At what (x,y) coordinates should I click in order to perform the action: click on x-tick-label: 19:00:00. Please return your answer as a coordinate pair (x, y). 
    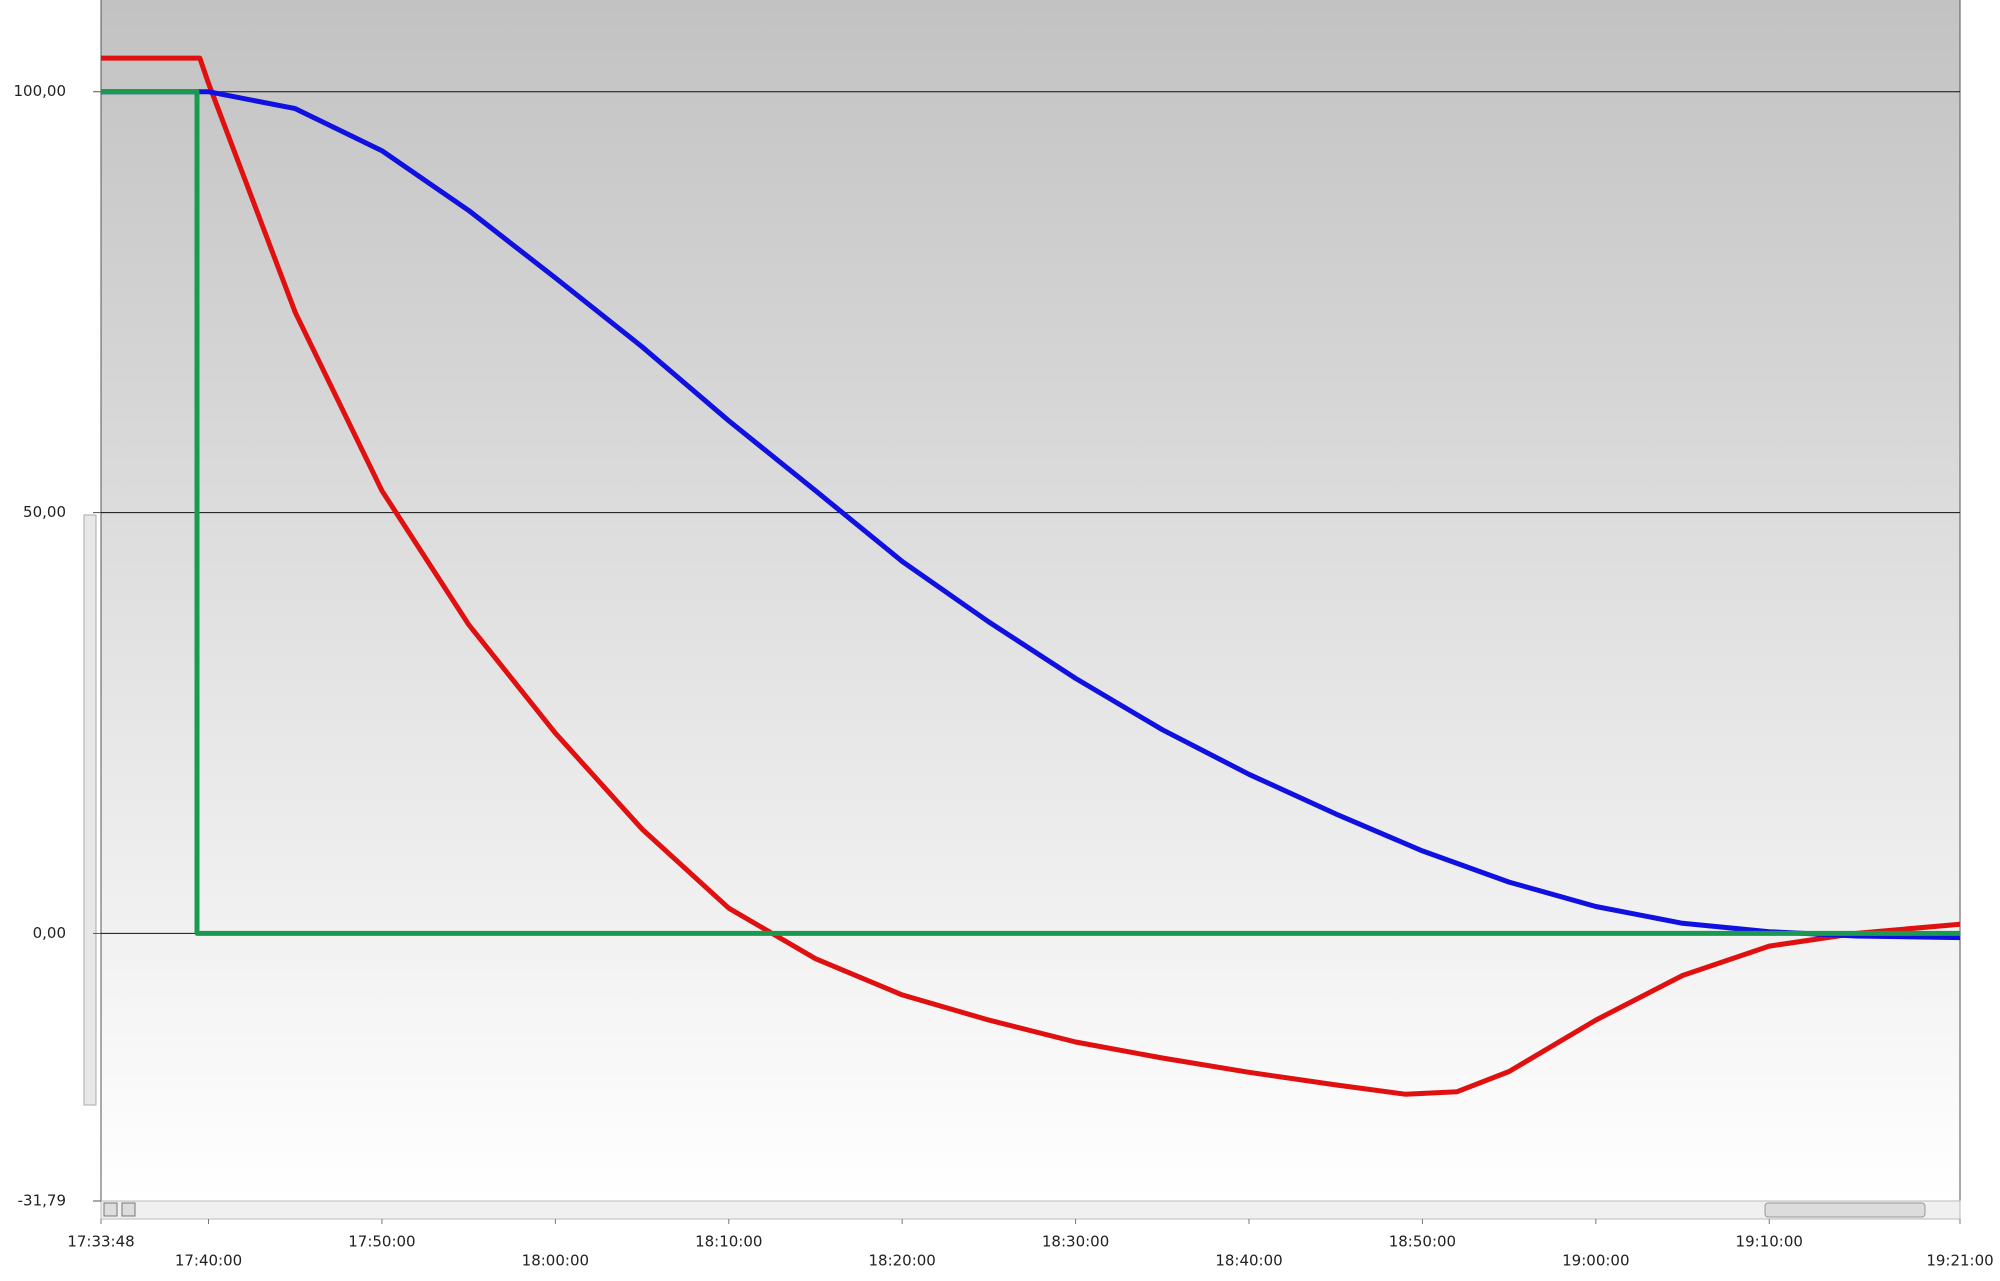
    Looking at the image, I should click on (1595, 1261).